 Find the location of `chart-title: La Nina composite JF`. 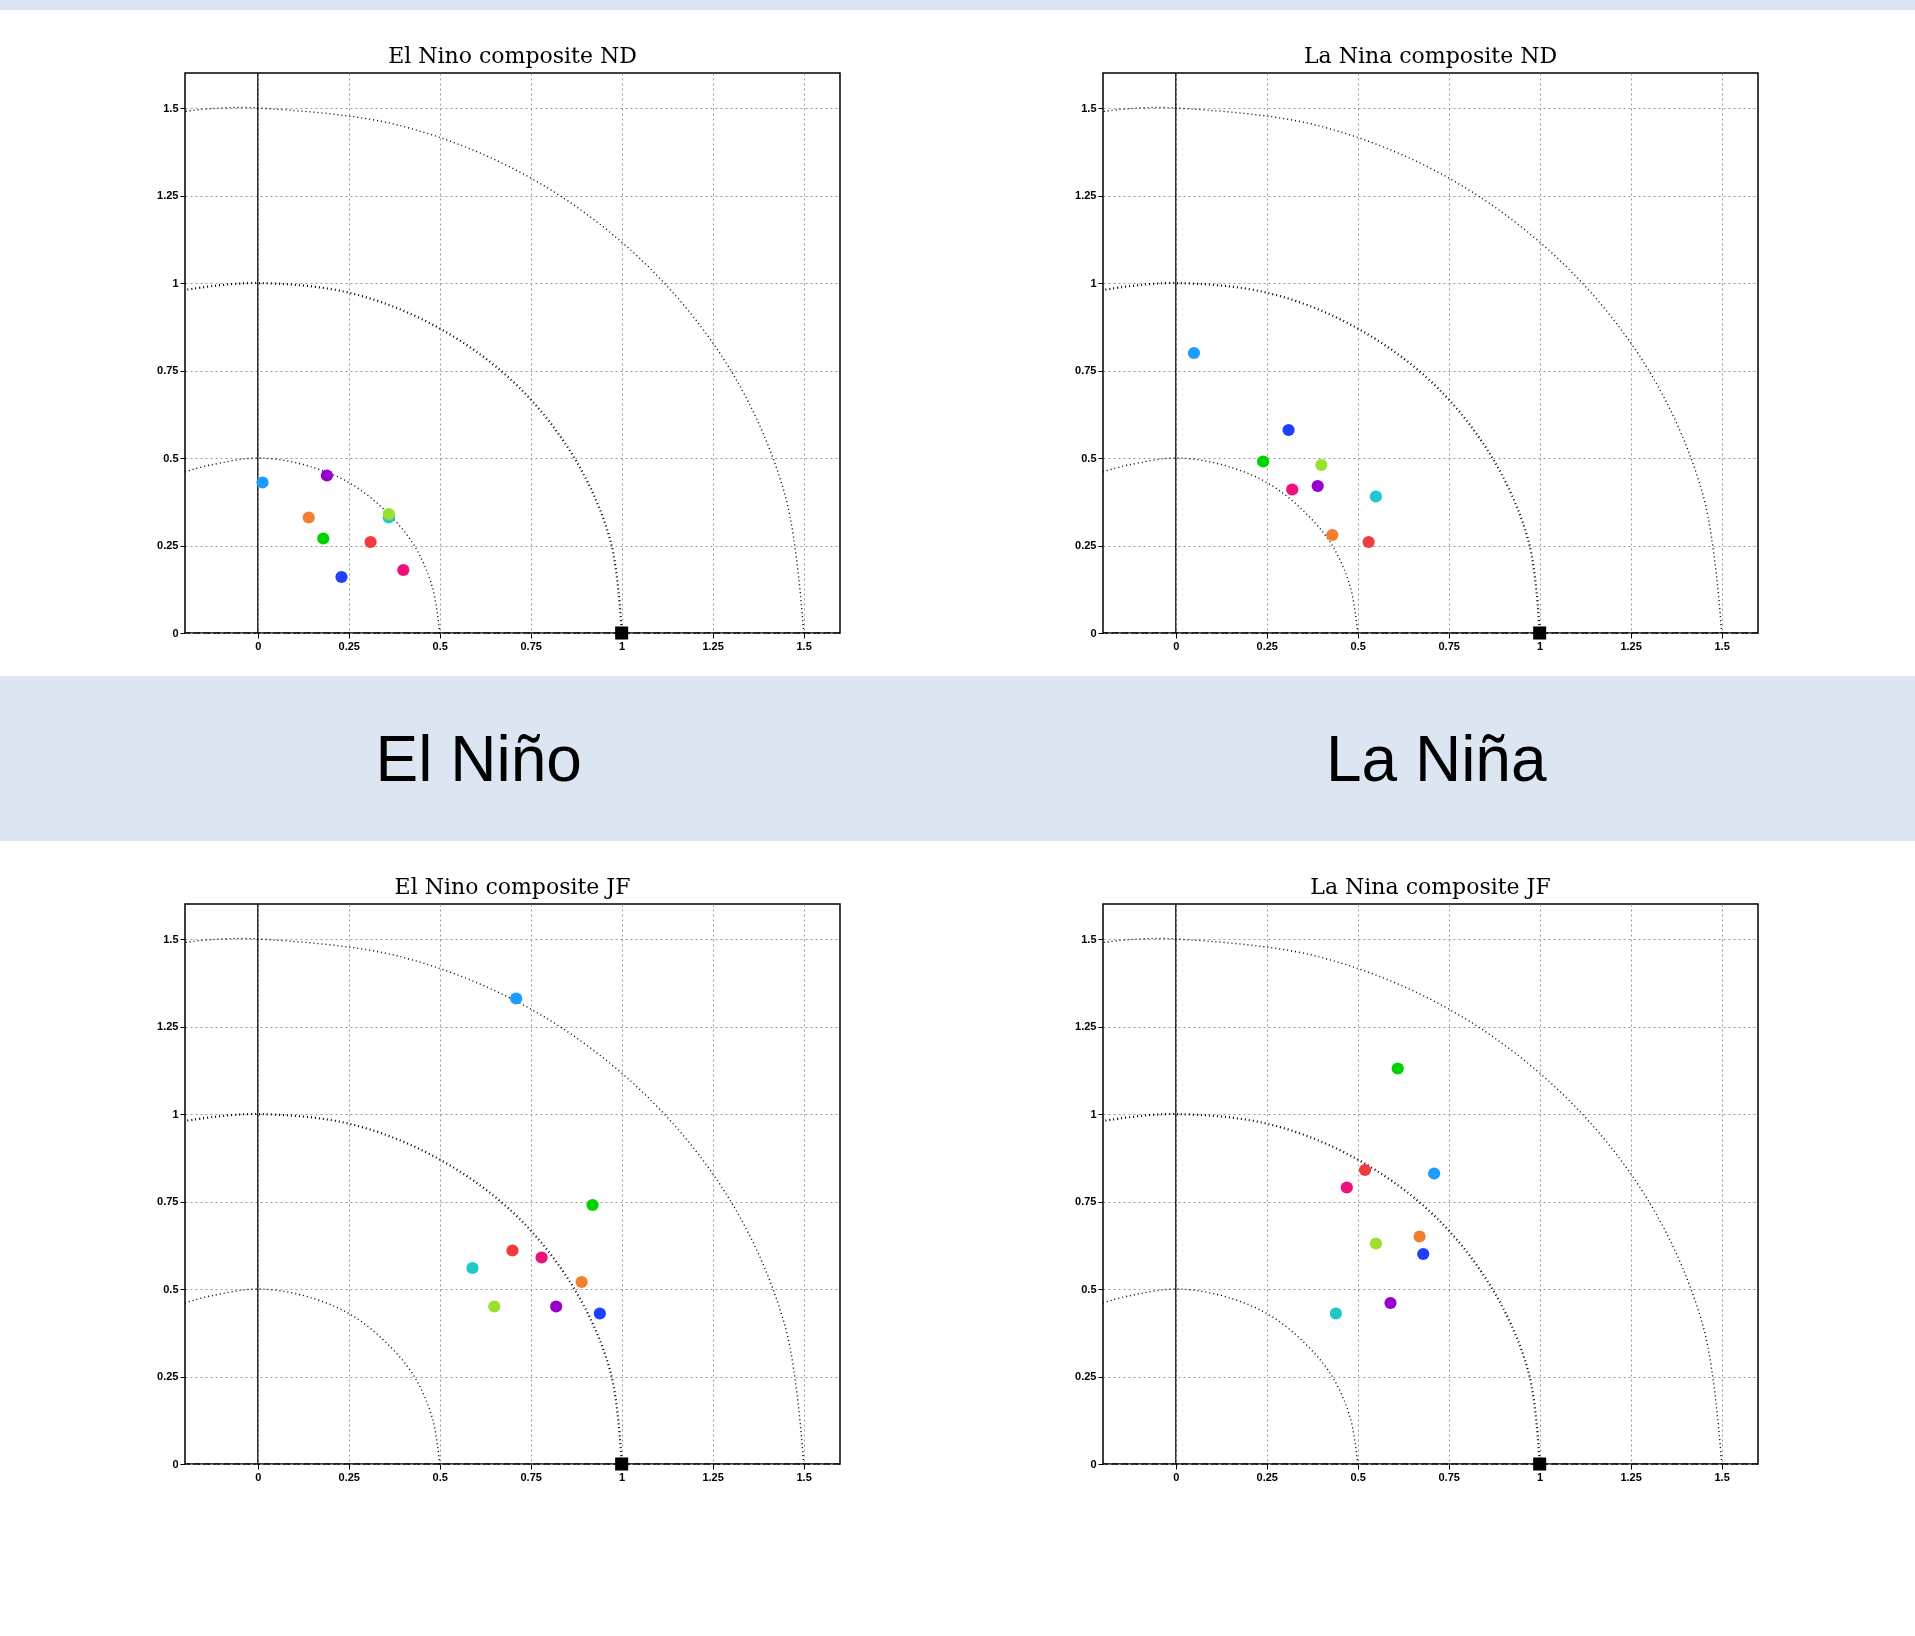

chart-title: La Nina composite JF is located at coordinates (1430, 887).